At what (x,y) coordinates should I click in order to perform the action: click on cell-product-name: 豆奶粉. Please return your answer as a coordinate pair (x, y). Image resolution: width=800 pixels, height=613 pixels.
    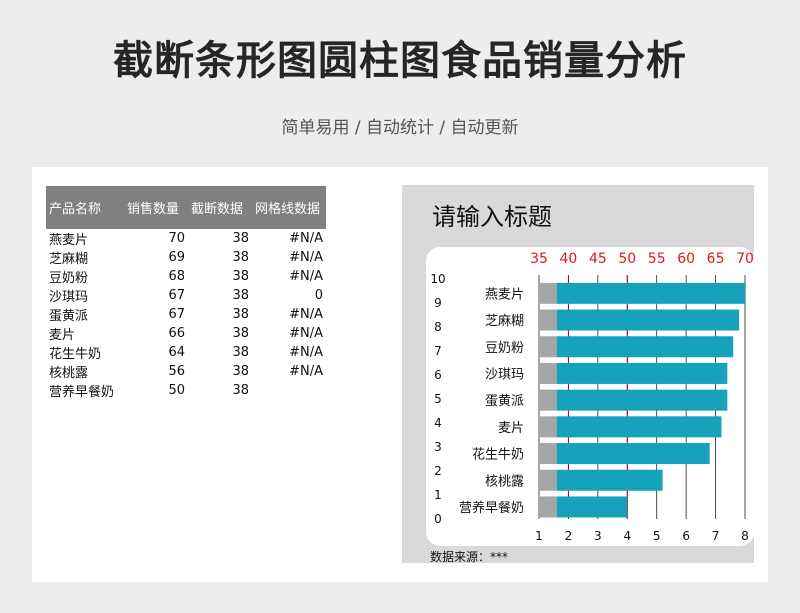
    Looking at the image, I should click on (69, 278).